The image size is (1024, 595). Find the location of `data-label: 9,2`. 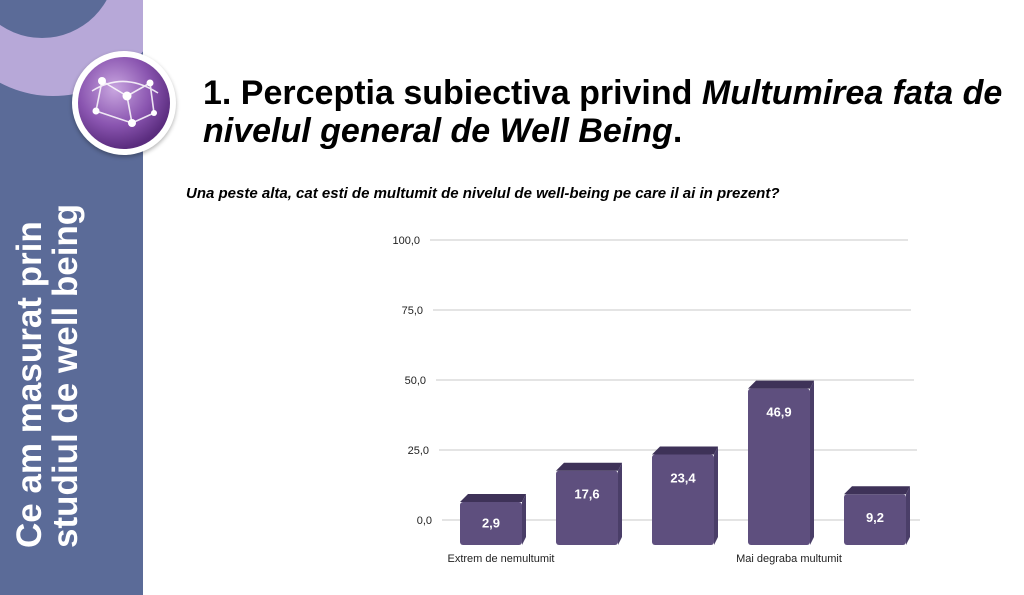

data-label: 9,2 is located at coordinates (875, 517).